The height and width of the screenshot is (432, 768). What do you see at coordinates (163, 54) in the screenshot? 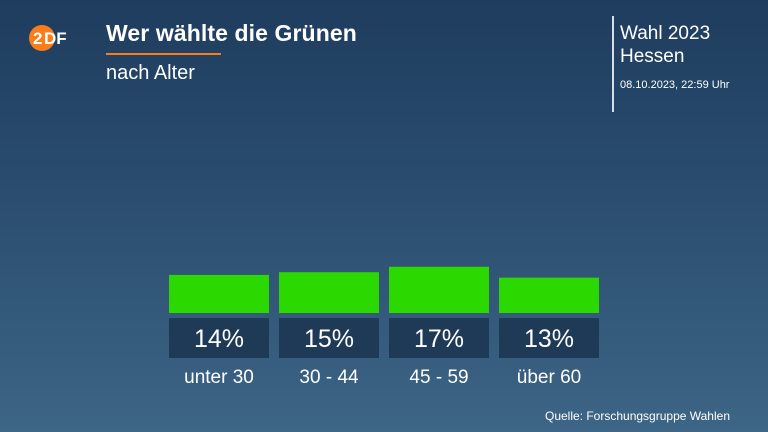
I see `title-underline` at bounding box center [163, 54].